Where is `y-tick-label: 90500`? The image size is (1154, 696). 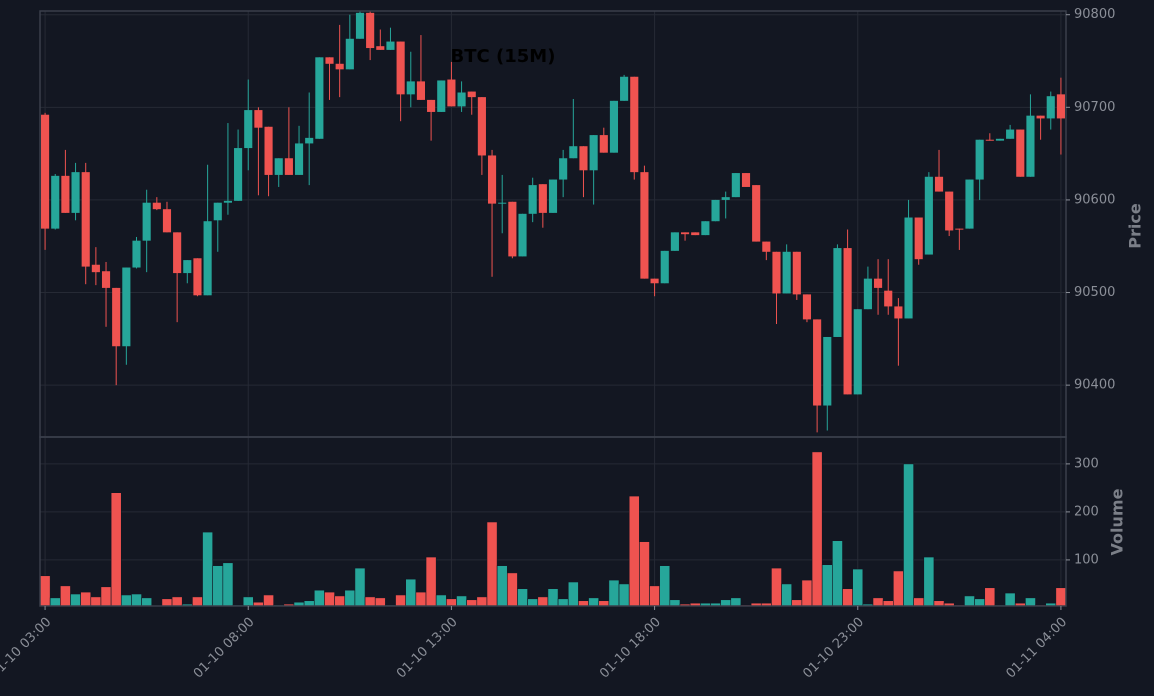 y-tick-label: 90500 is located at coordinates (1094, 292).